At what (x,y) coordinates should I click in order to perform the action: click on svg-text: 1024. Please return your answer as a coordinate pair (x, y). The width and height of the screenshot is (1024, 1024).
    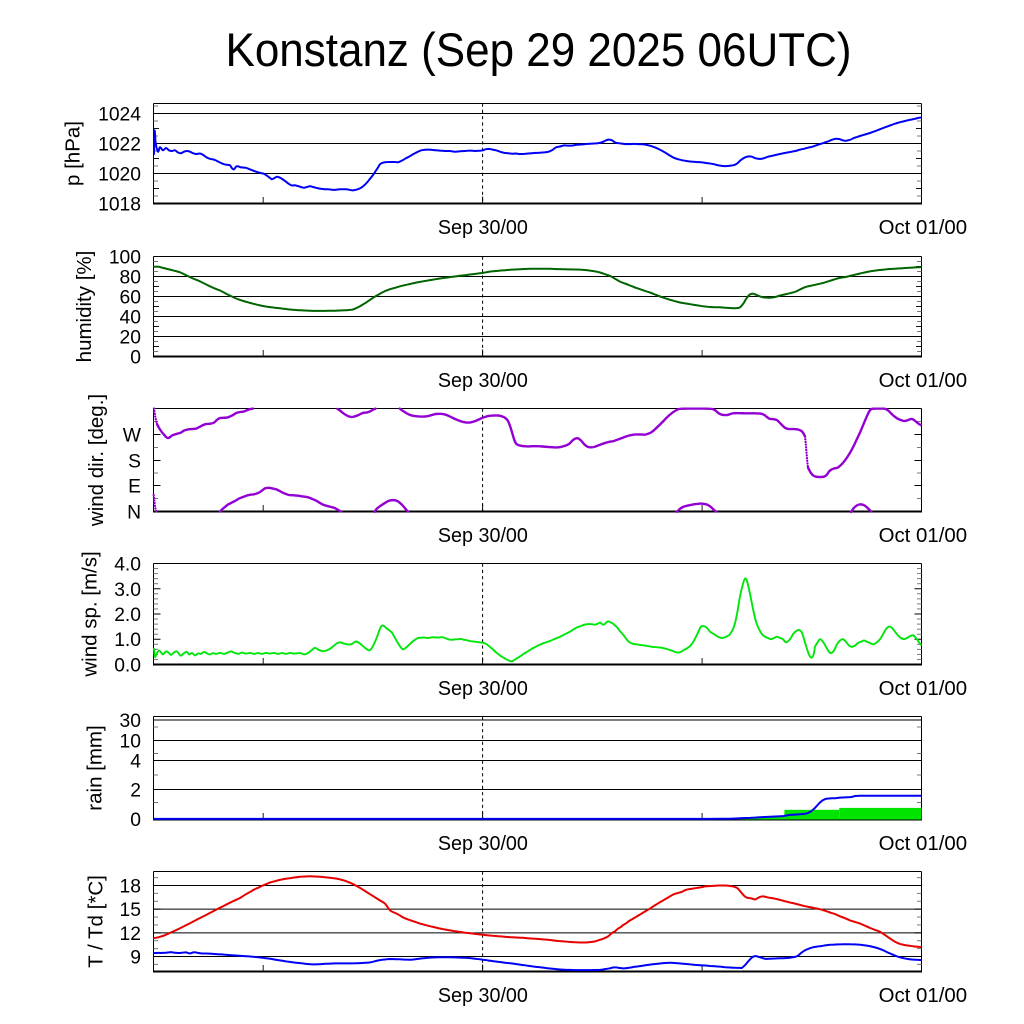
    Looking at the image, I should click on (119, 115).